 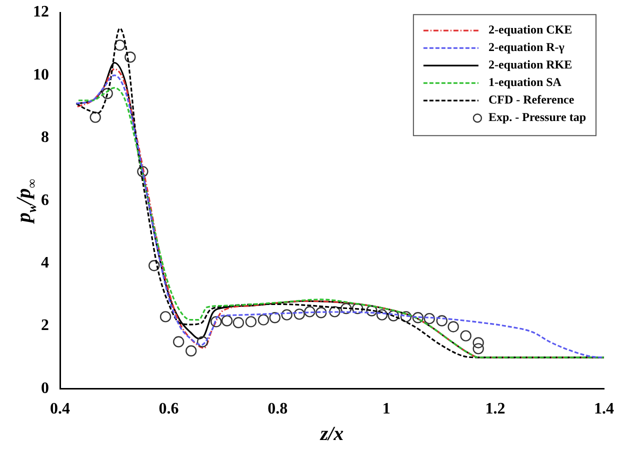 I want to click on y-tick-label: 6, so click(x=45, y=200).